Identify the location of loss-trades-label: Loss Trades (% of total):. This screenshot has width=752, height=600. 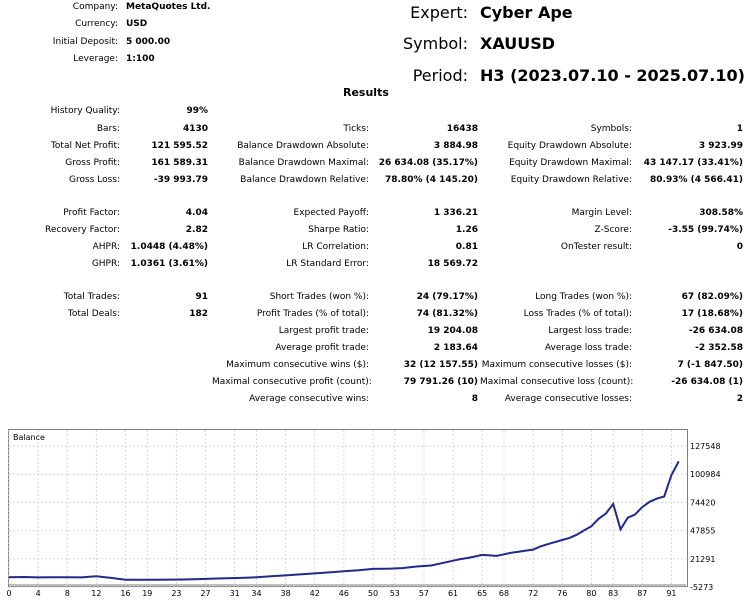
(577, 314).